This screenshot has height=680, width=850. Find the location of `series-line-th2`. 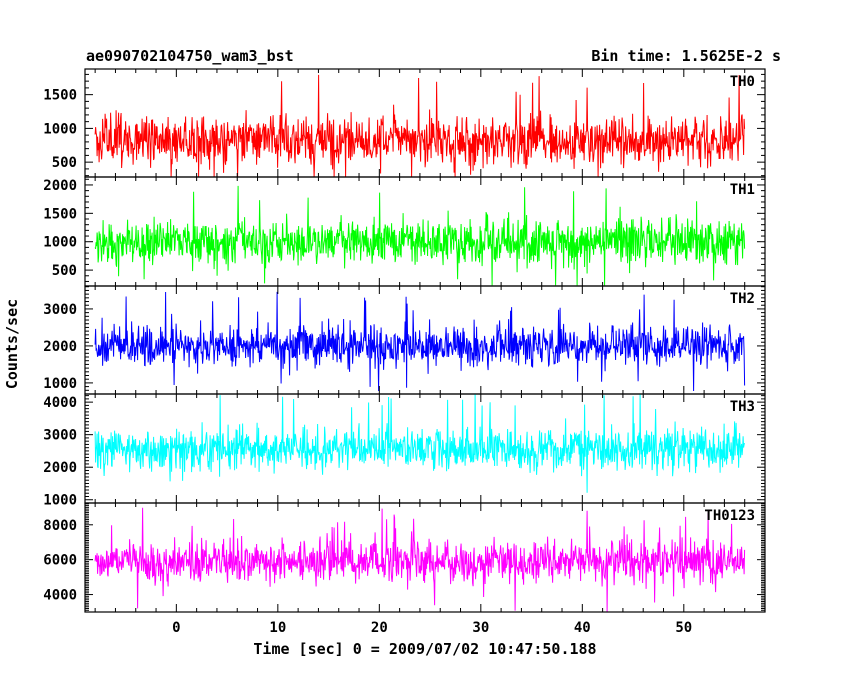

series-line-th2 is located at coordinates (420, 341).